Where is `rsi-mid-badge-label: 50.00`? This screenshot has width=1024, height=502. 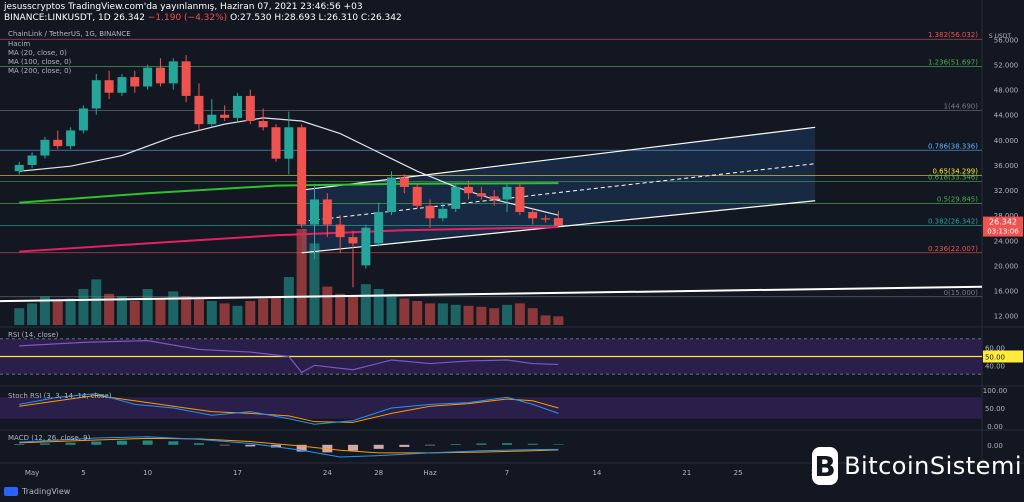
rsi-mid-badge-label: 50.00 is located at coordinates (995, 358).